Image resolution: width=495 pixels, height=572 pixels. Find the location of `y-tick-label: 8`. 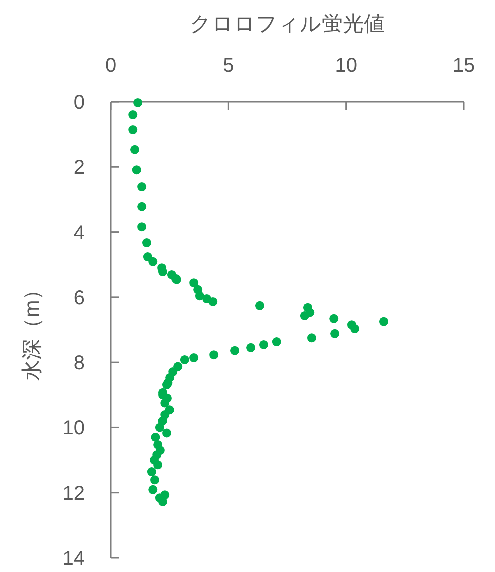

y-tick-label: 8 is located at coordinates (79, 363).